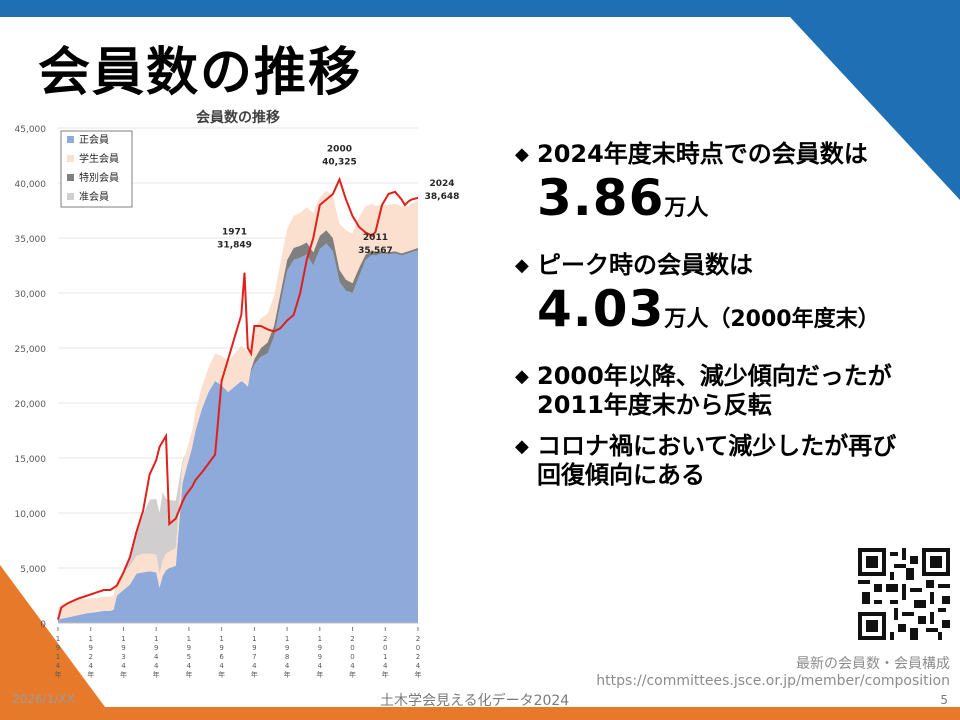 The height and width of the screenshot is (720, 960). Describe the element at coordinates (601, 198) in the screenshot. I see `member-count-value: 3.86` at that location.